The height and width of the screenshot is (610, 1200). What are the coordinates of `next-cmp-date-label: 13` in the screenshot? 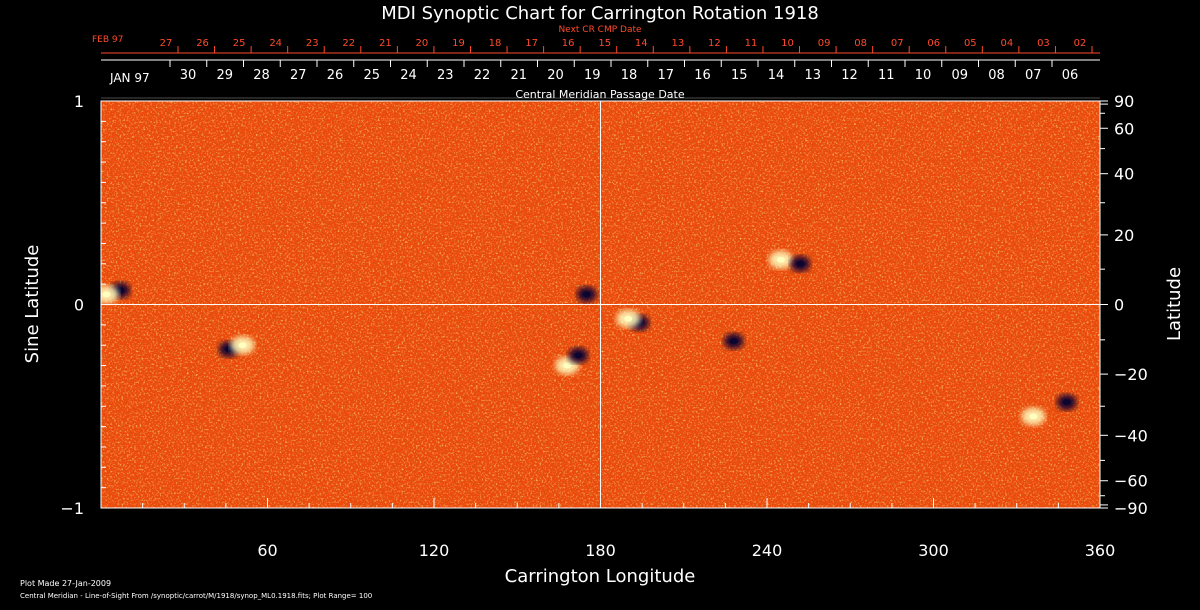 It's located at (677, 43).